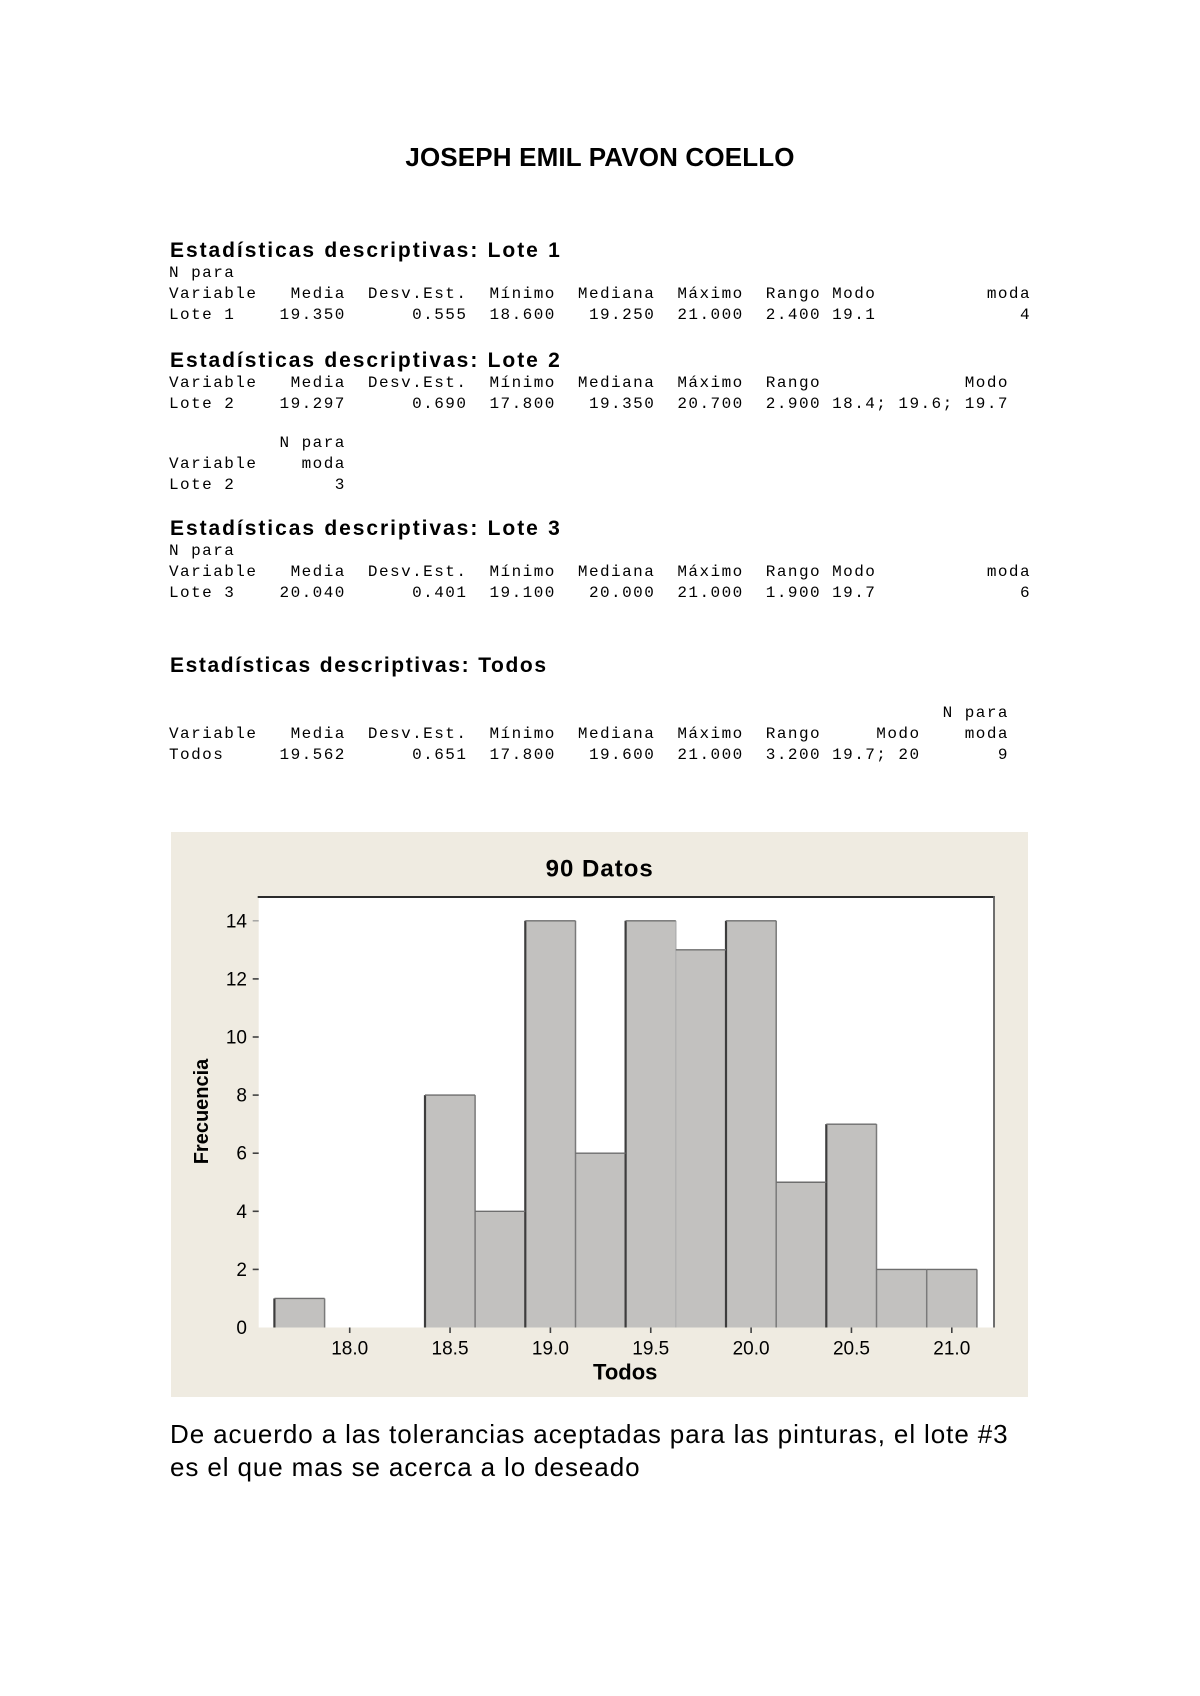 The image size is (1200, 1696). Describe the element at coordinates (450, 1349) in the screenshot. I see `svg-text: 18.5` at that location.